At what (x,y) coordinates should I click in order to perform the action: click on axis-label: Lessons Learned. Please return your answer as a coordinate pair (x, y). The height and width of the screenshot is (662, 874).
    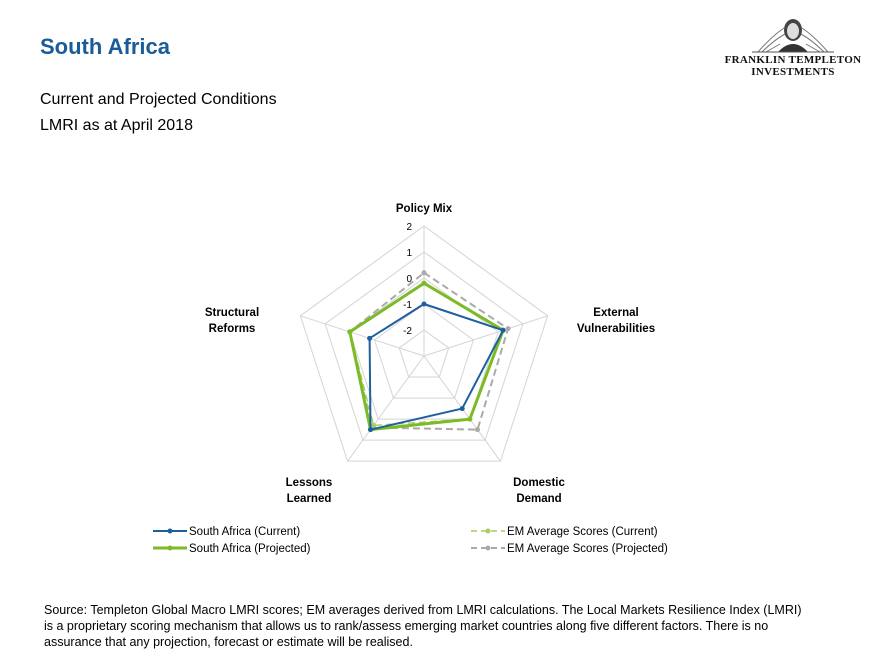
    Looking at the image, I should click on (309, 491).